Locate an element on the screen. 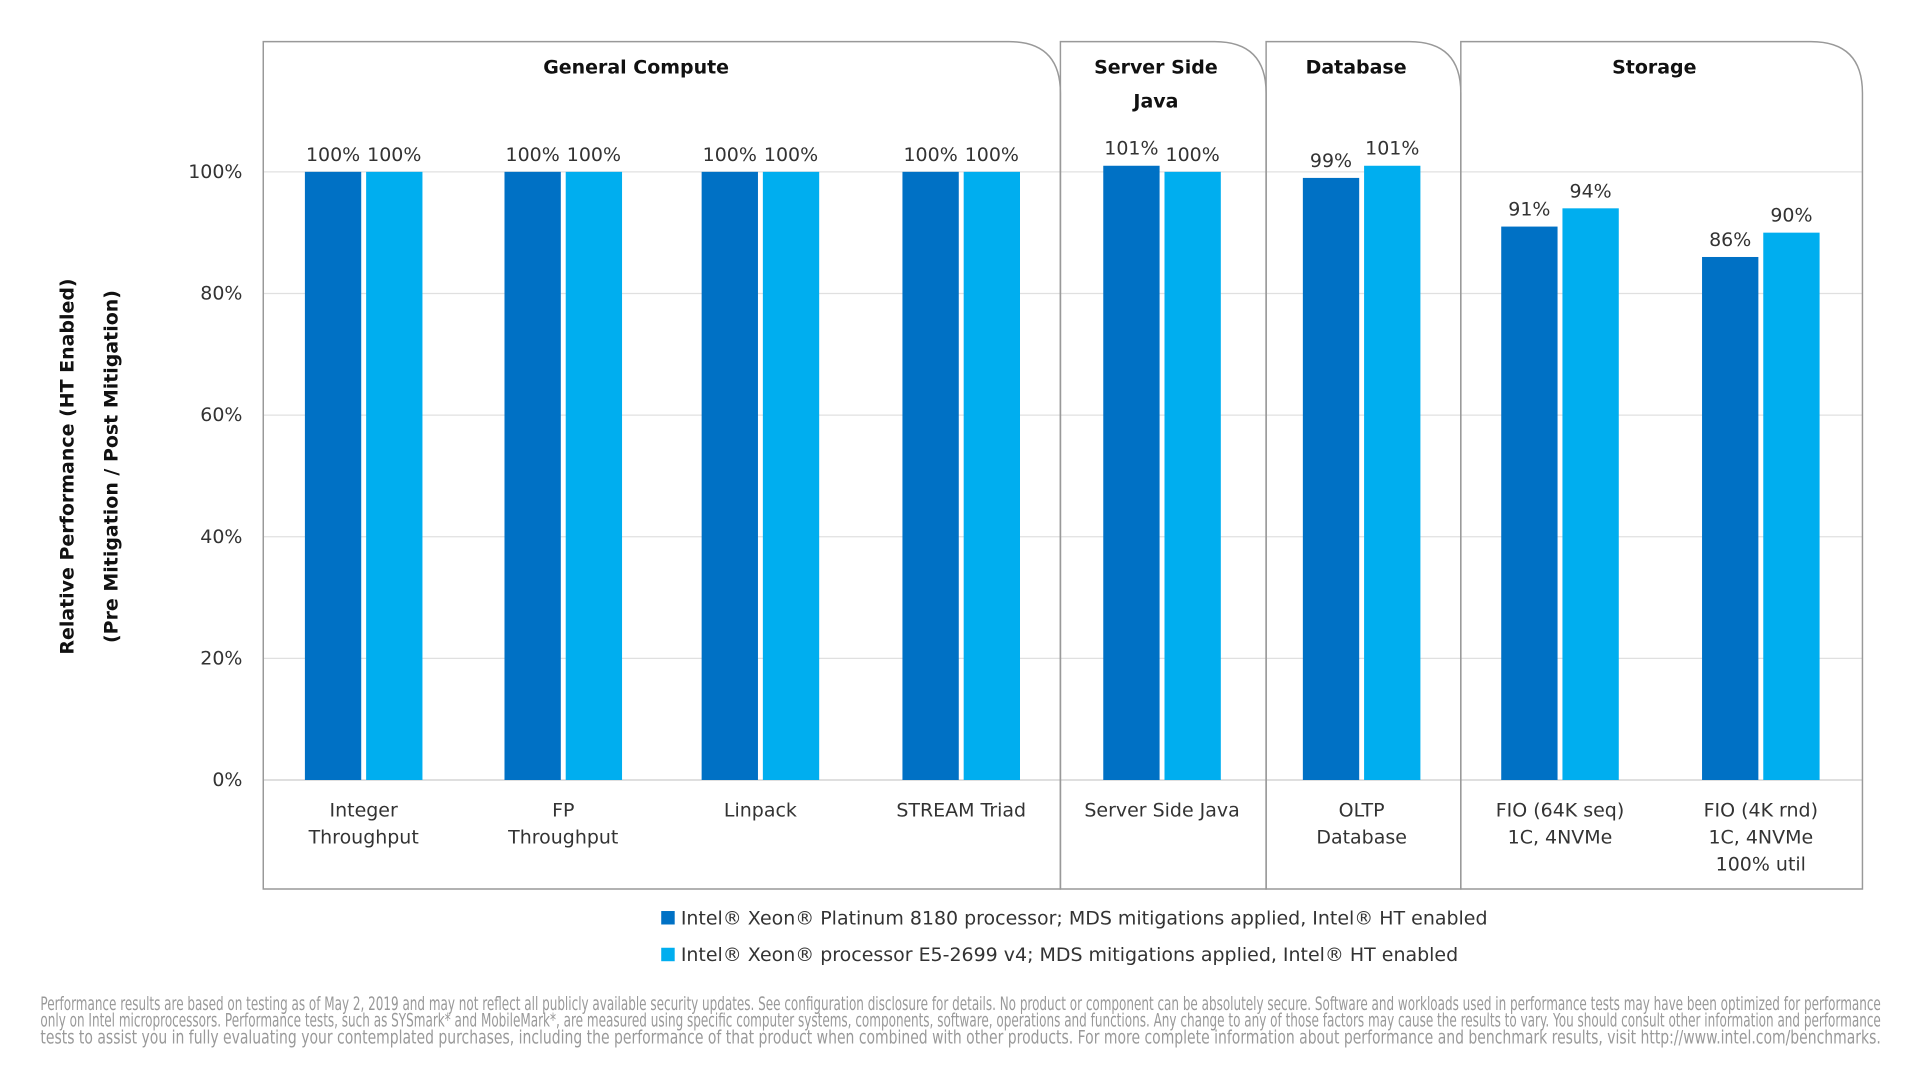  group-title: Storage is located at coordinates (1654, 67).